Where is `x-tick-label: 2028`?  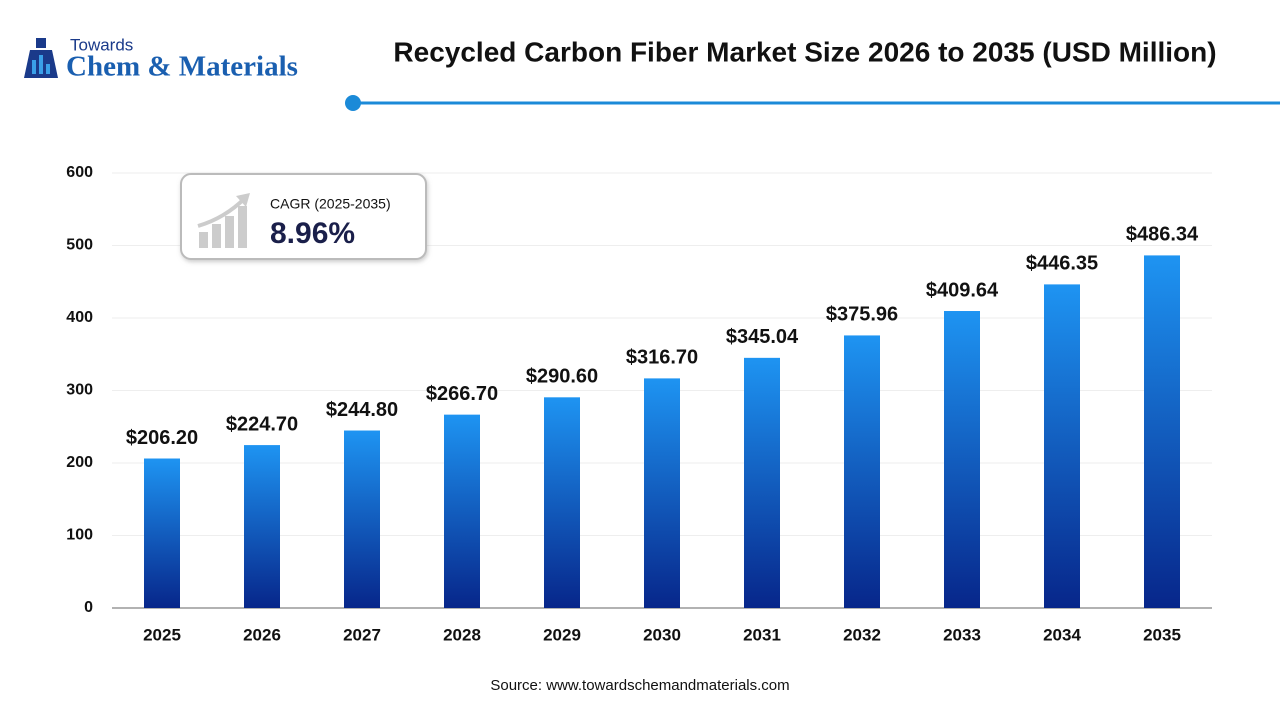 x-tick-label: 2028 is located at coordinates (462, 634).